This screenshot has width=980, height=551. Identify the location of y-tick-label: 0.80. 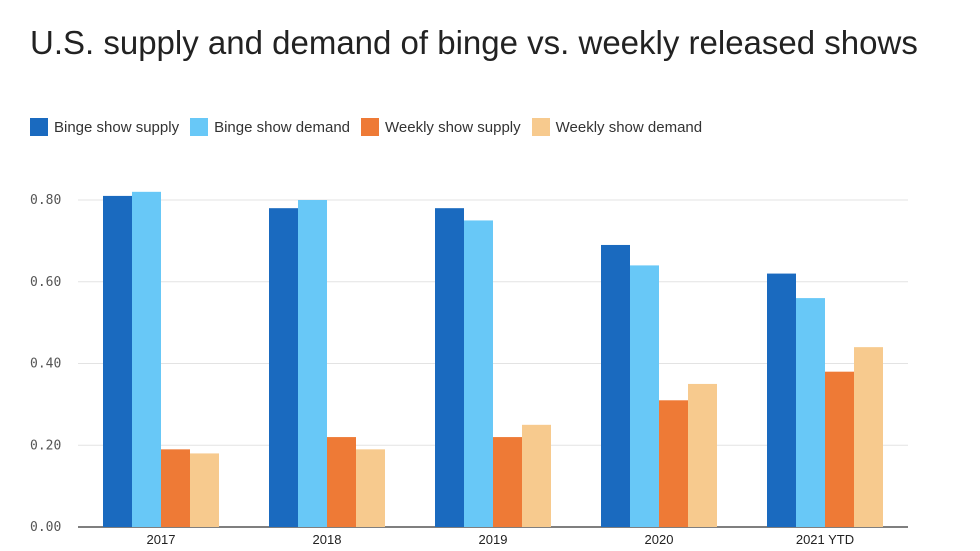
(45, 200).